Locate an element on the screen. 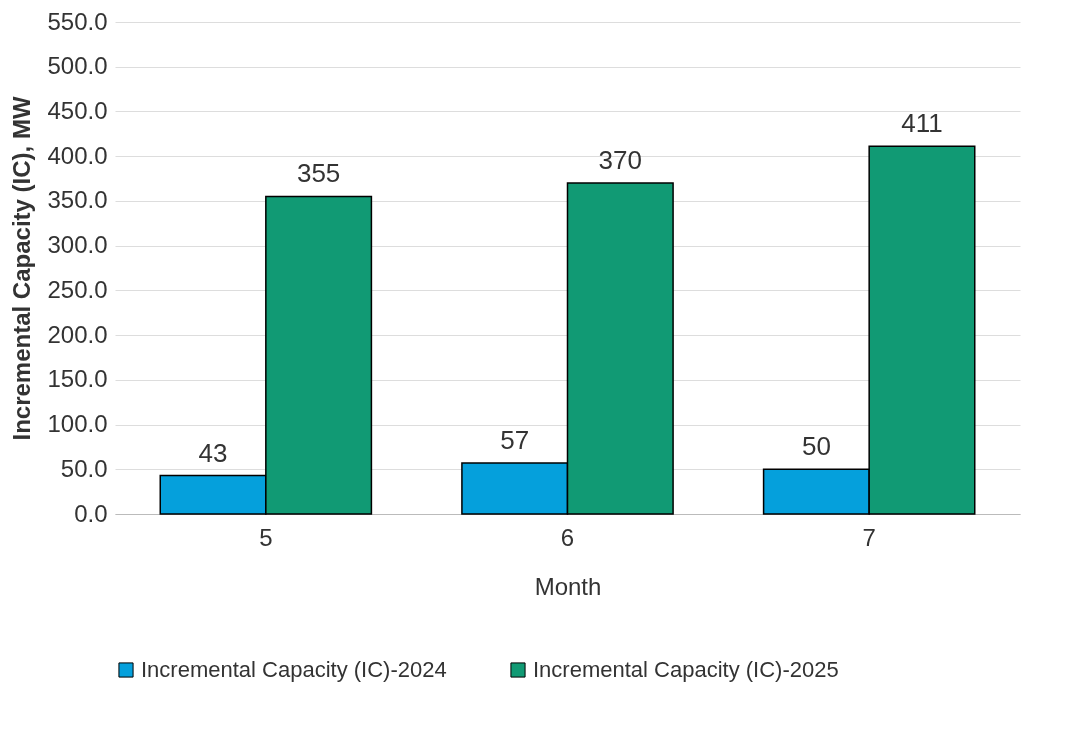 The height and width of the screenshot is (739, 1083). data-label: 411 is located at coordinates (922, 123).